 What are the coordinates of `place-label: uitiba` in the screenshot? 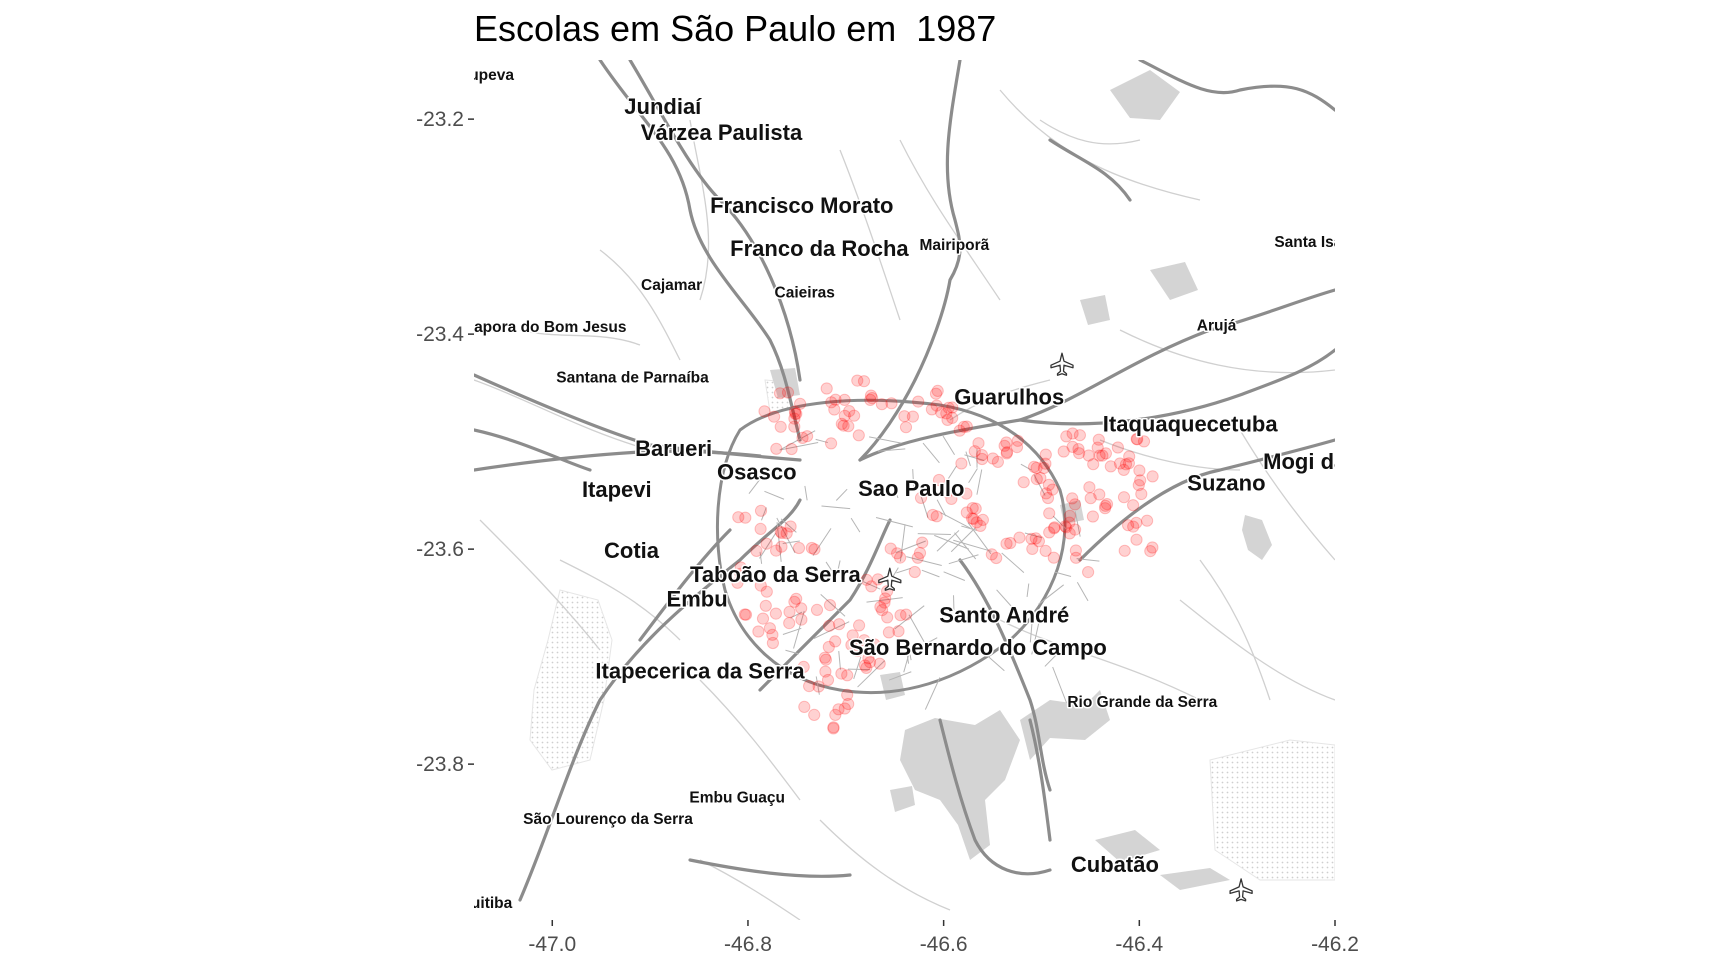 It's located at (492, 903).